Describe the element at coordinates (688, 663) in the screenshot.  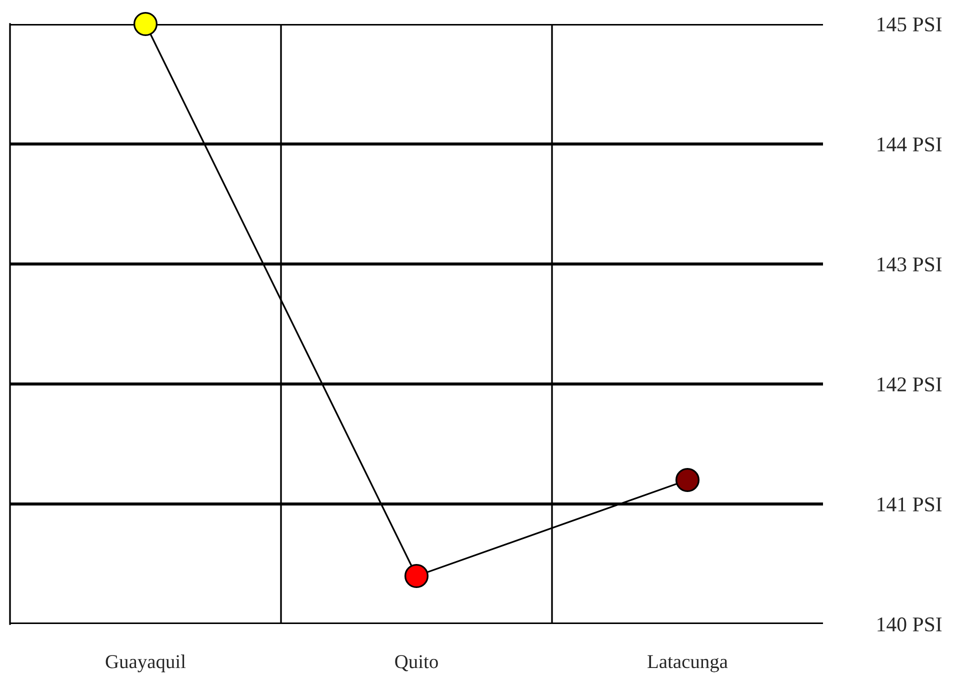
I see `x-tick-label: Latacunga` at that location.